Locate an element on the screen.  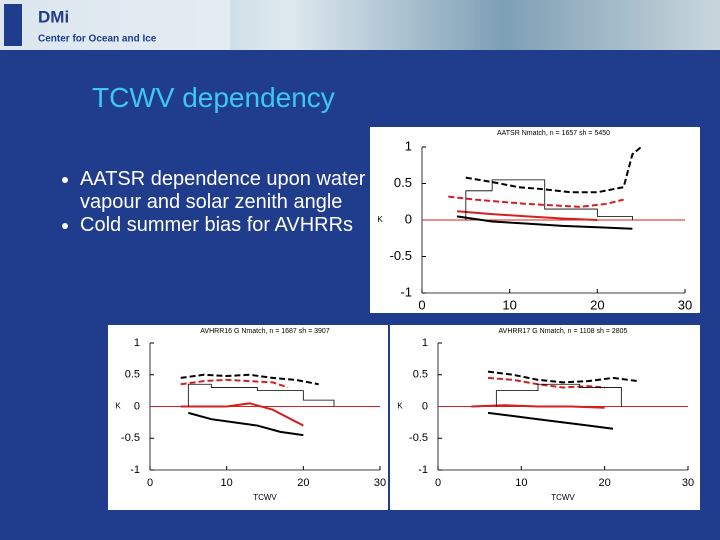
chart-title: AVHRR17 G Nmatch, n = 1108 sh = 2805 is located at coordinates (563, 331).